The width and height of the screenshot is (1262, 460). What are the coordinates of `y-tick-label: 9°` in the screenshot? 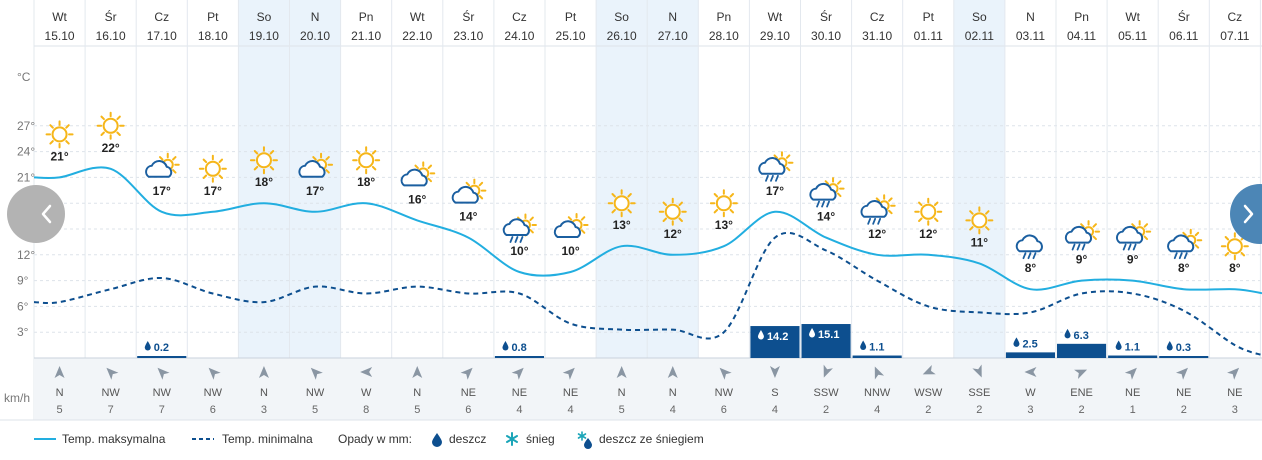 It's located at (23, 281).